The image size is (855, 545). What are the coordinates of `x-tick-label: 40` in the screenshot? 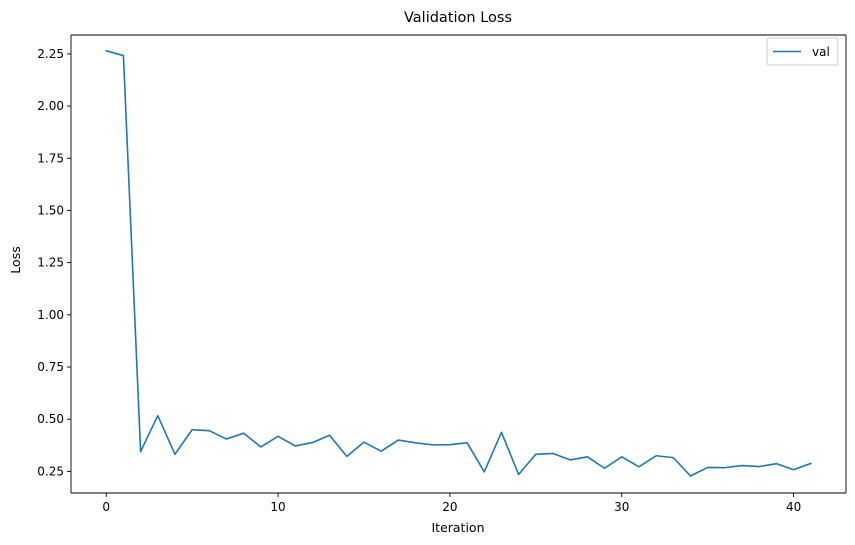 It's located at (793, 507).